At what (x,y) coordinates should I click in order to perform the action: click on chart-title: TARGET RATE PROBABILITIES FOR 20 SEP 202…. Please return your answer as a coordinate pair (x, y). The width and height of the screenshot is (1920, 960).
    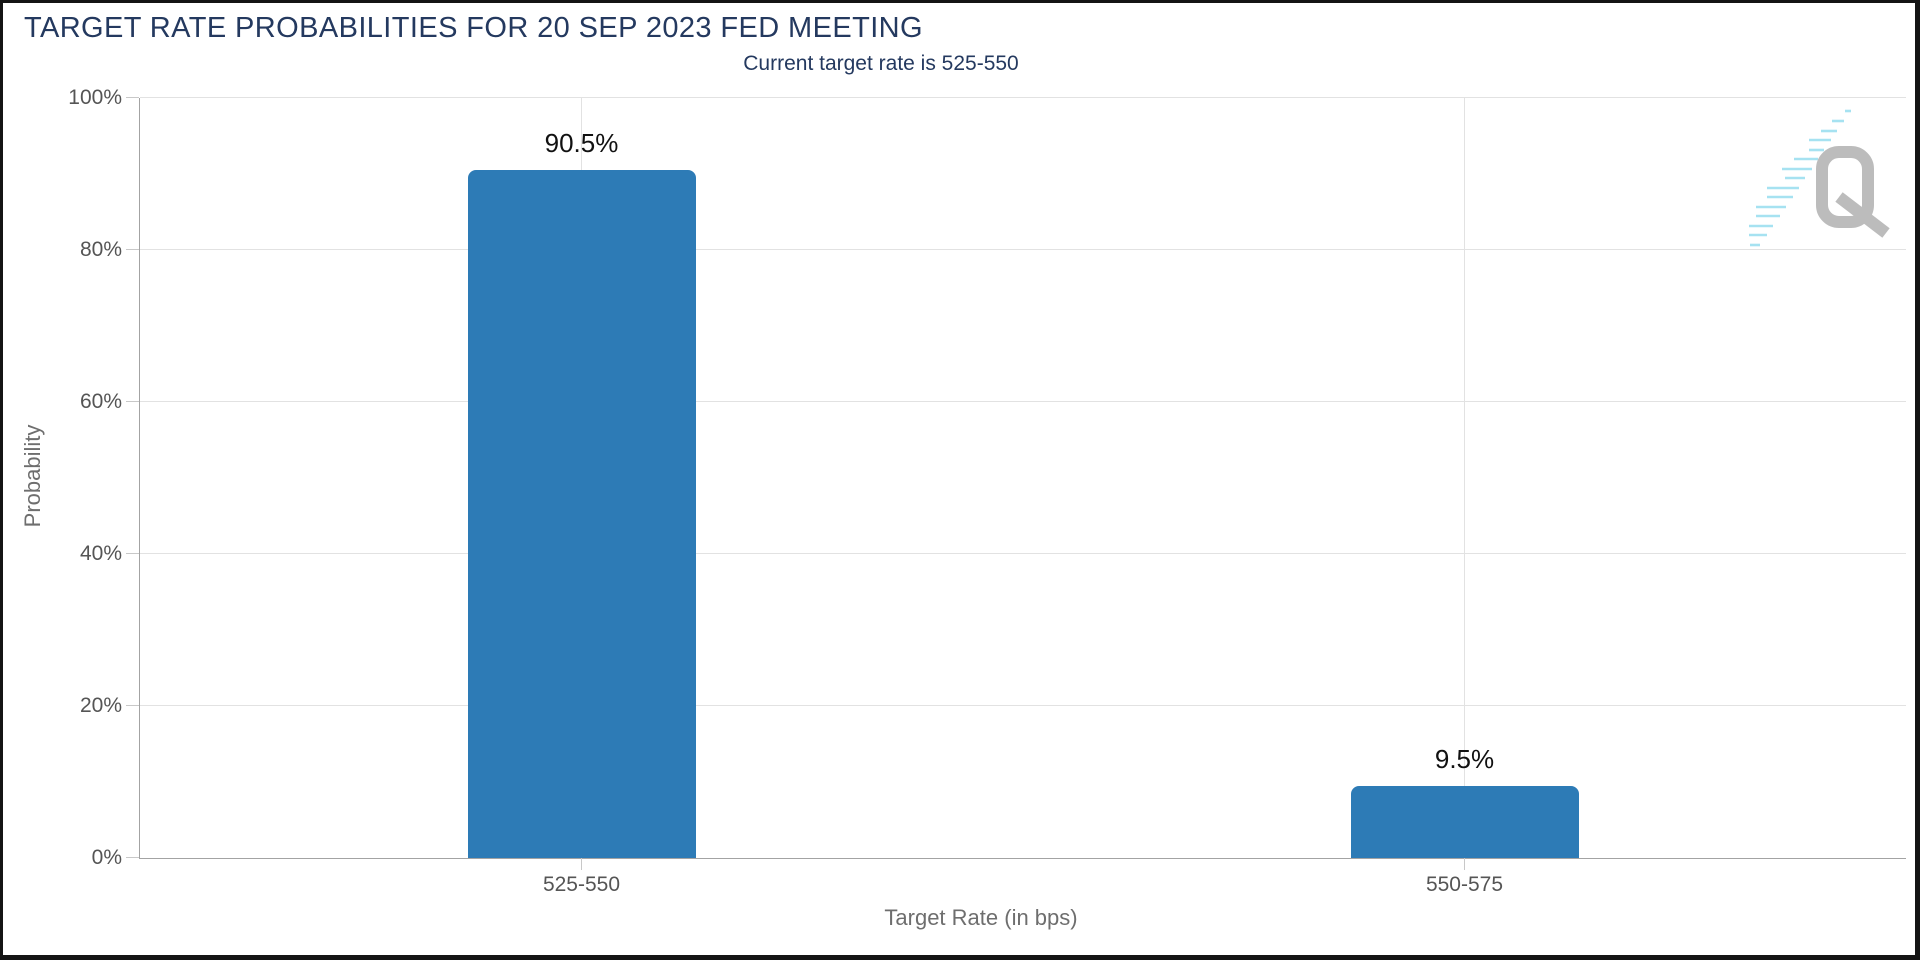
    Looking at the image, I should click on (473, 28).